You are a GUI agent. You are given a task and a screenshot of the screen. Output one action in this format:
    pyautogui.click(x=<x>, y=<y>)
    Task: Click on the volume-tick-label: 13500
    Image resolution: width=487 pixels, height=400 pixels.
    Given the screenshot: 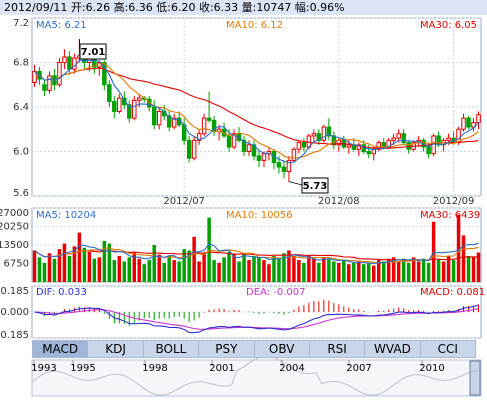 What is the action you would take?
    pyautogui.click(x=14, y=245)
    